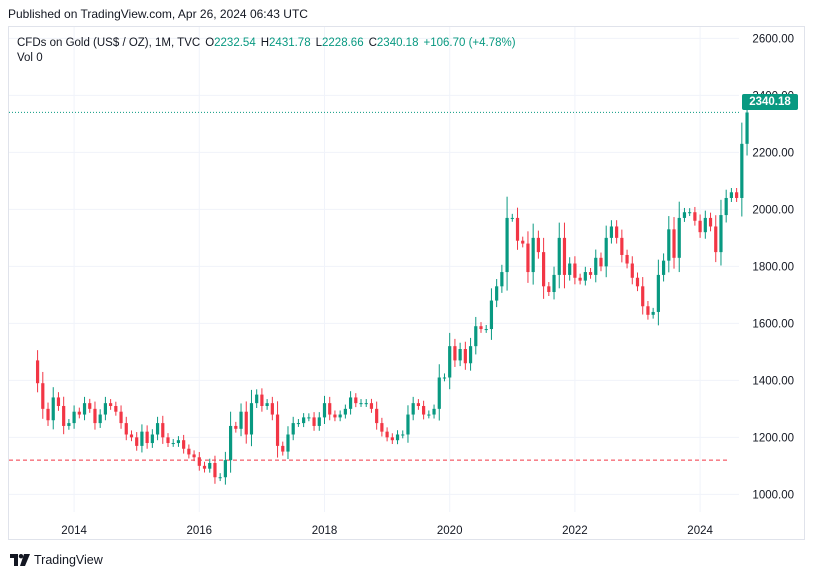  What do you see at coordinates (773, 210) in the screenshot?
I see `y-tick-label: 2000.00` at bounding box center [773, 210].